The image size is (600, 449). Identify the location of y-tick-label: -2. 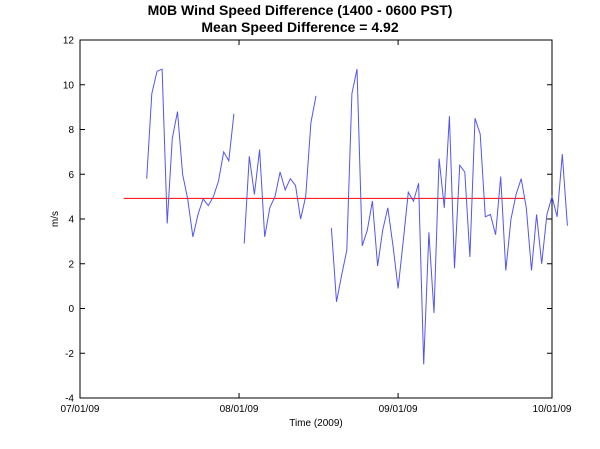
(69, 354).